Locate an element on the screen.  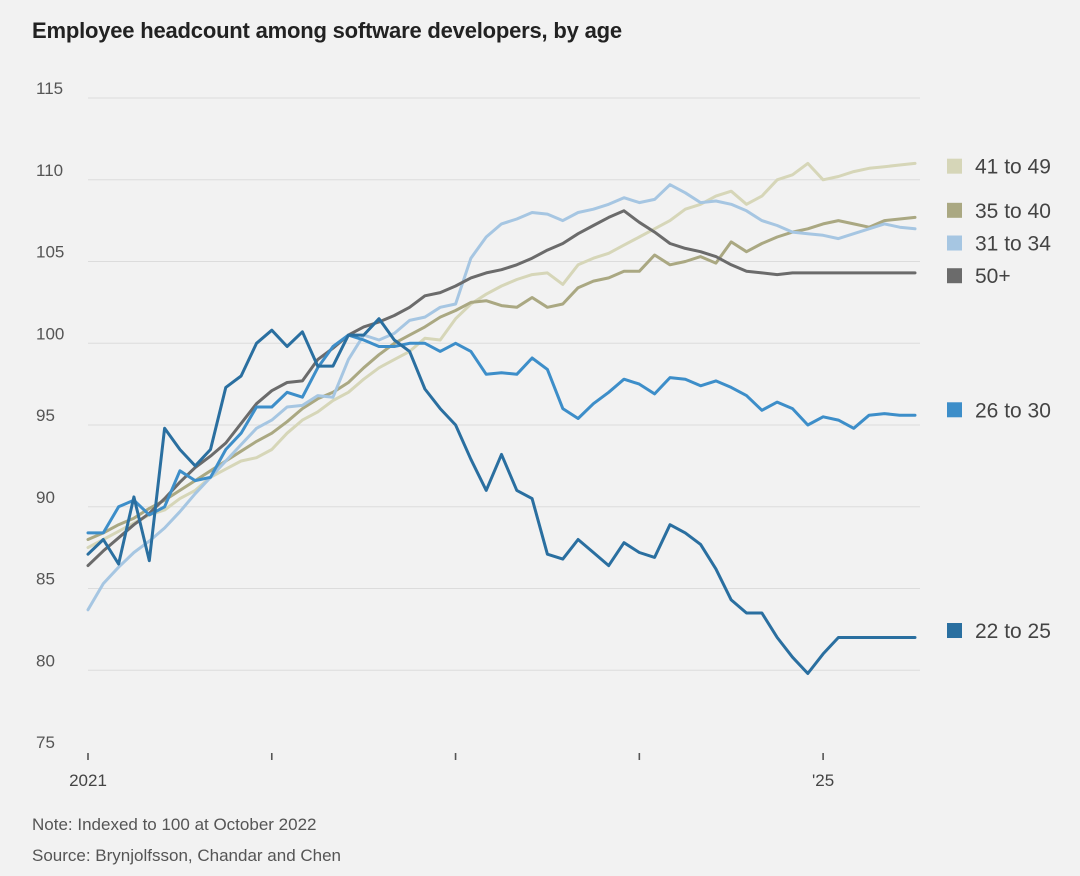
y-tick-label: 105 is located at coordinates (50, 252).